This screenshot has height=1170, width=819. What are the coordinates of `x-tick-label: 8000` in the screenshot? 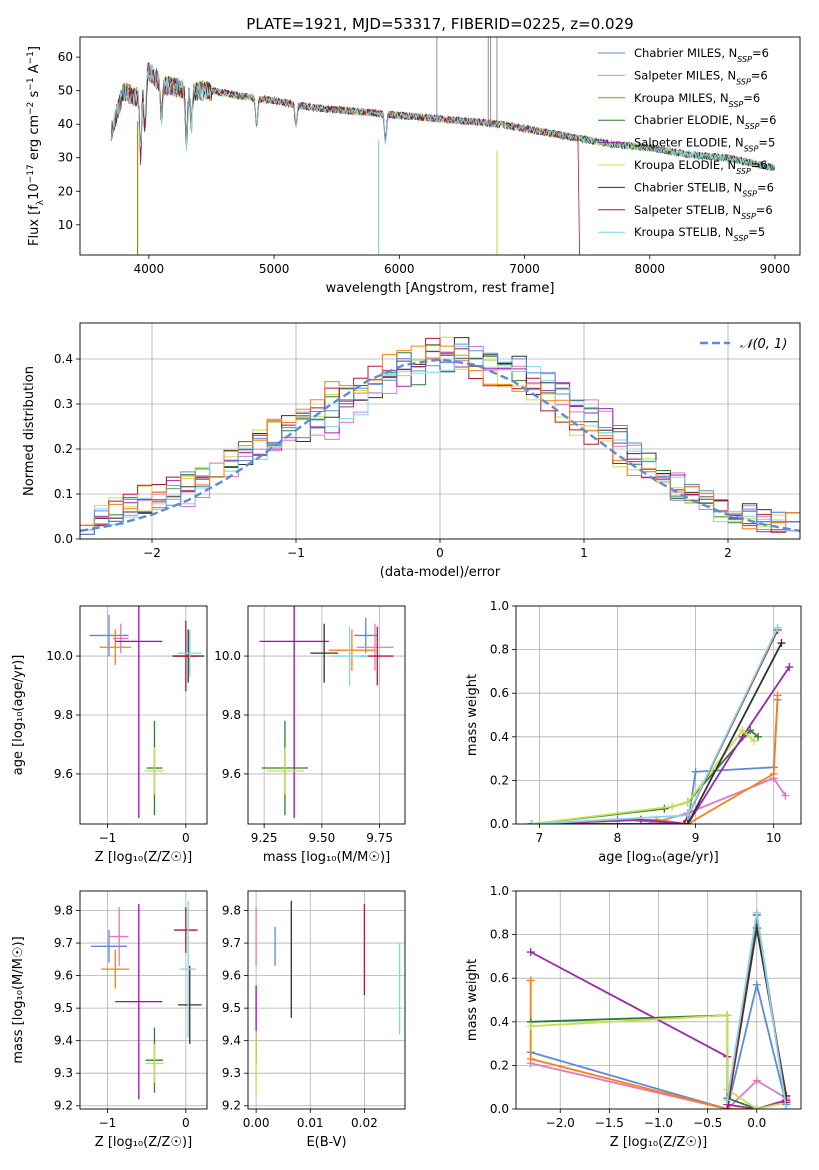 It's located at (649, 269).